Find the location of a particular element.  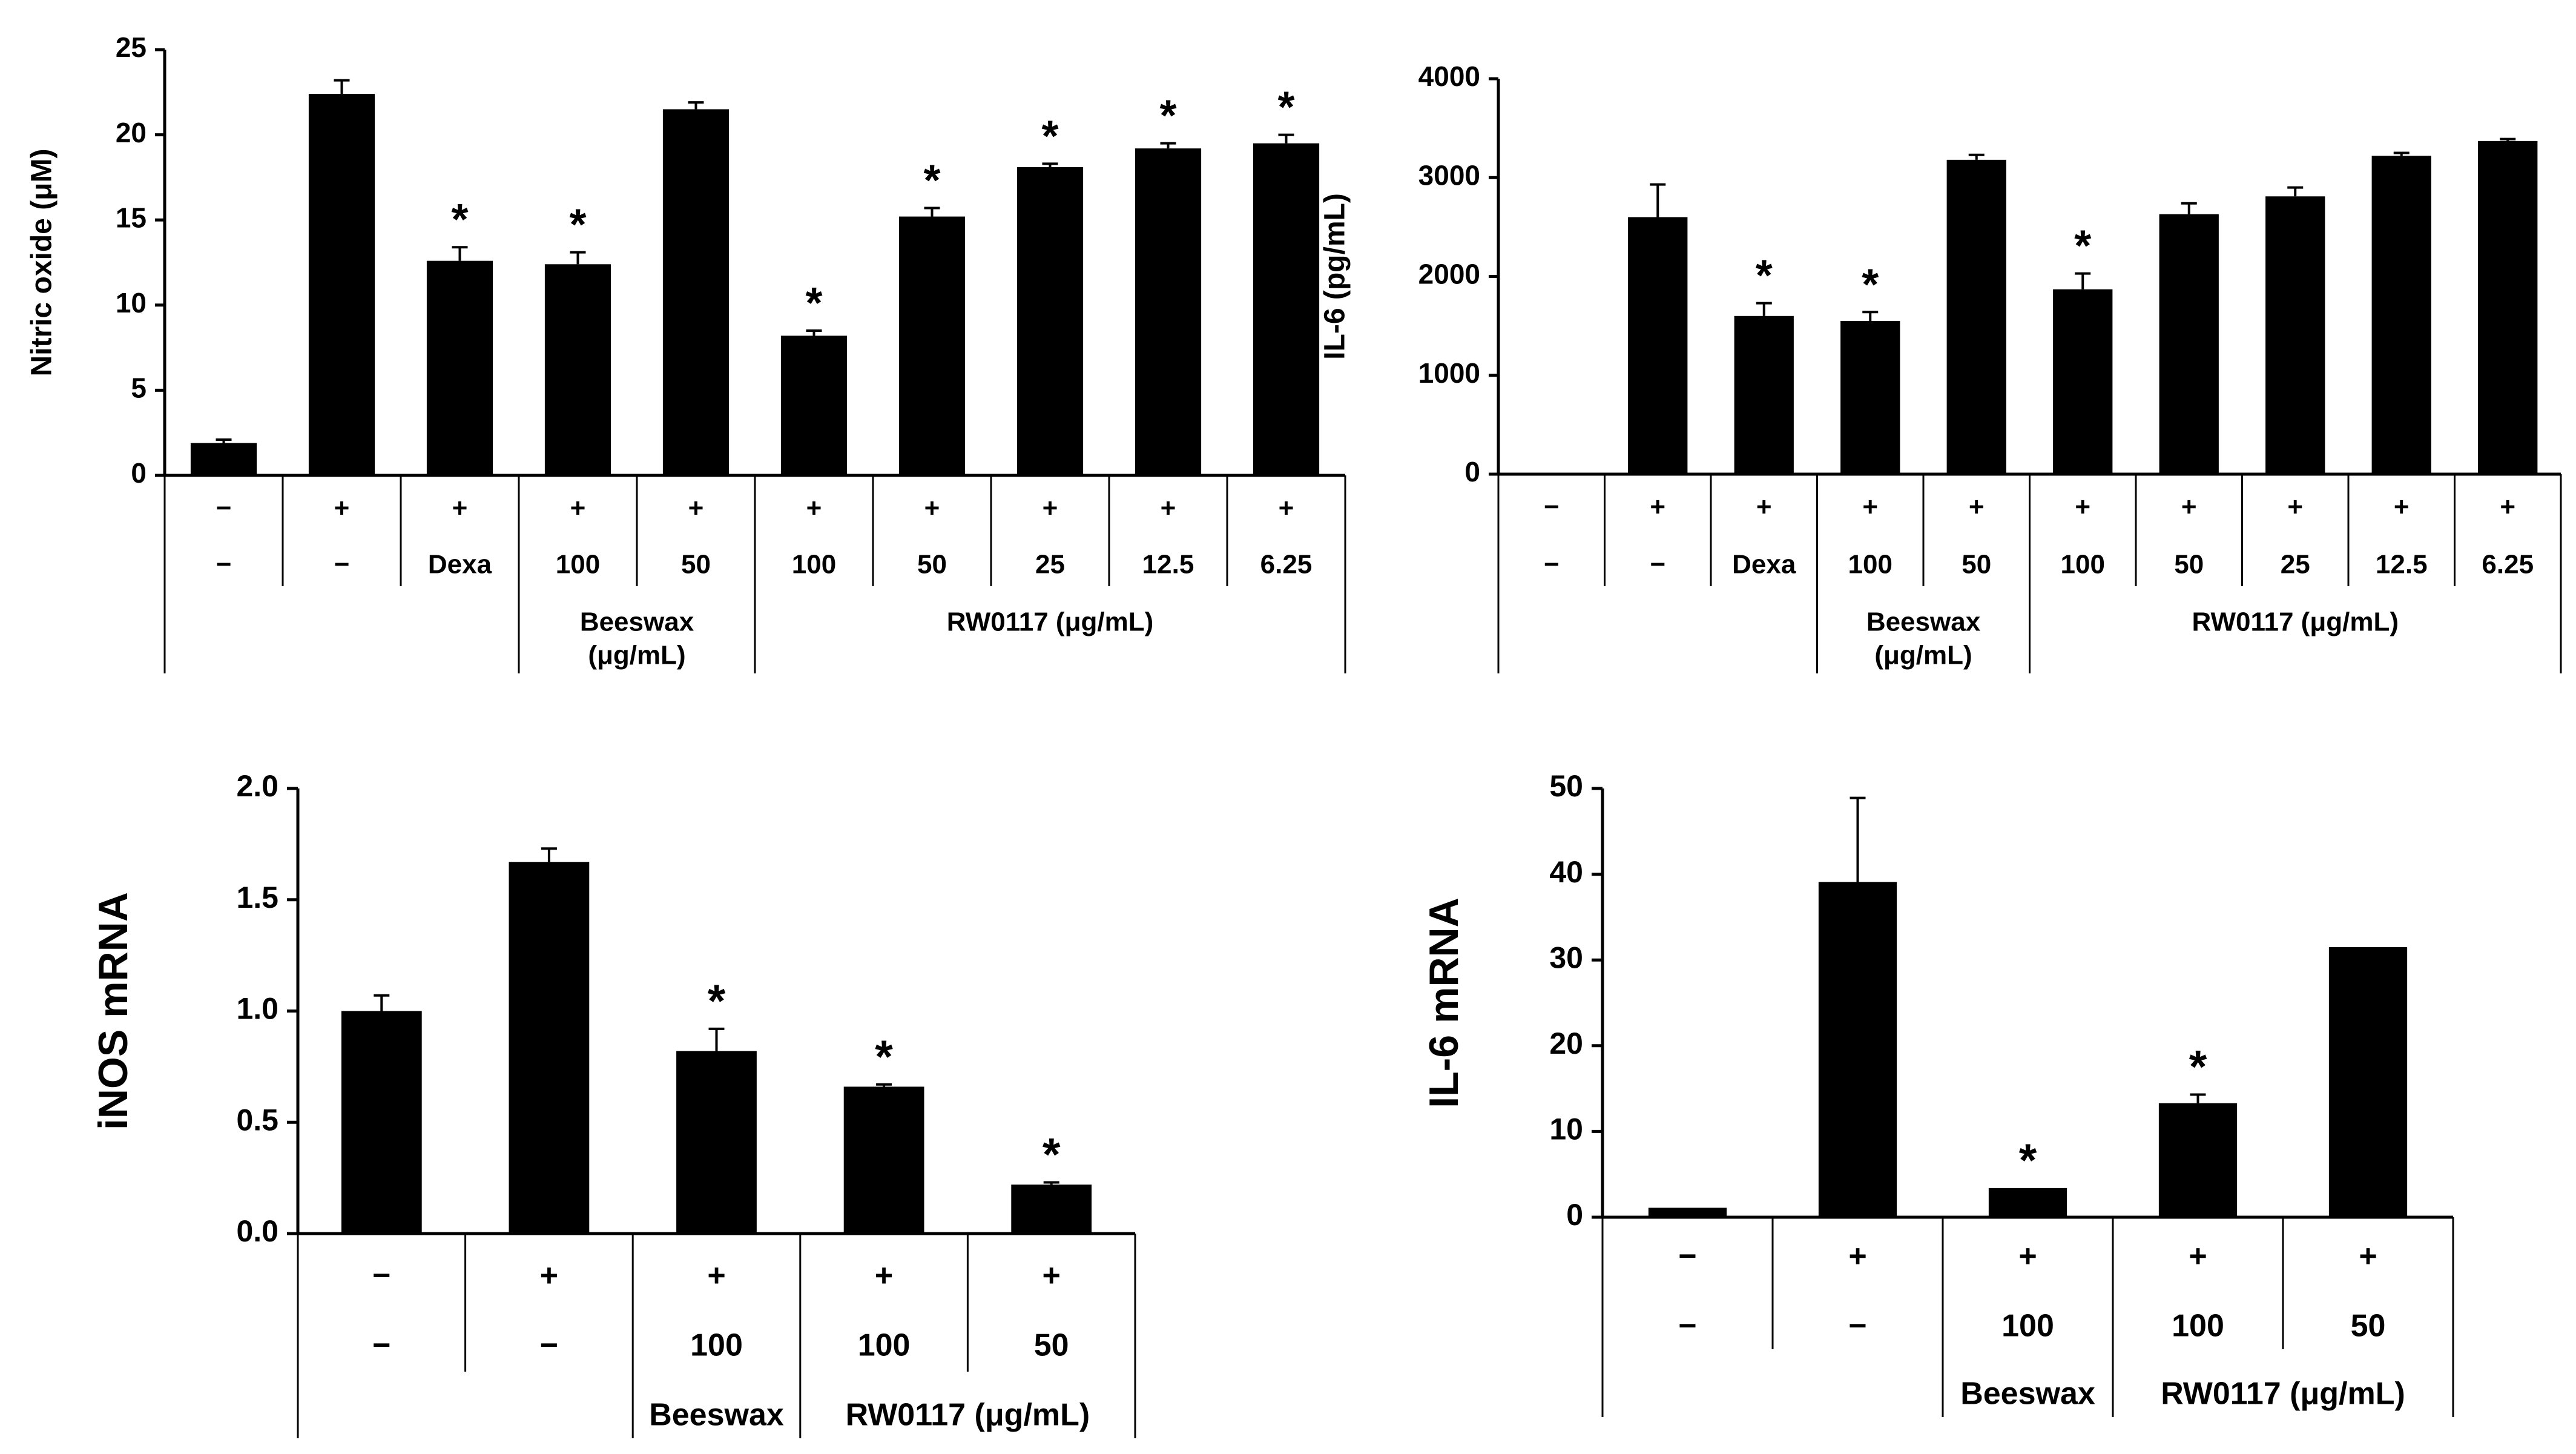

treatment-dose-label: 25 is located at coordinates (2295, 565).